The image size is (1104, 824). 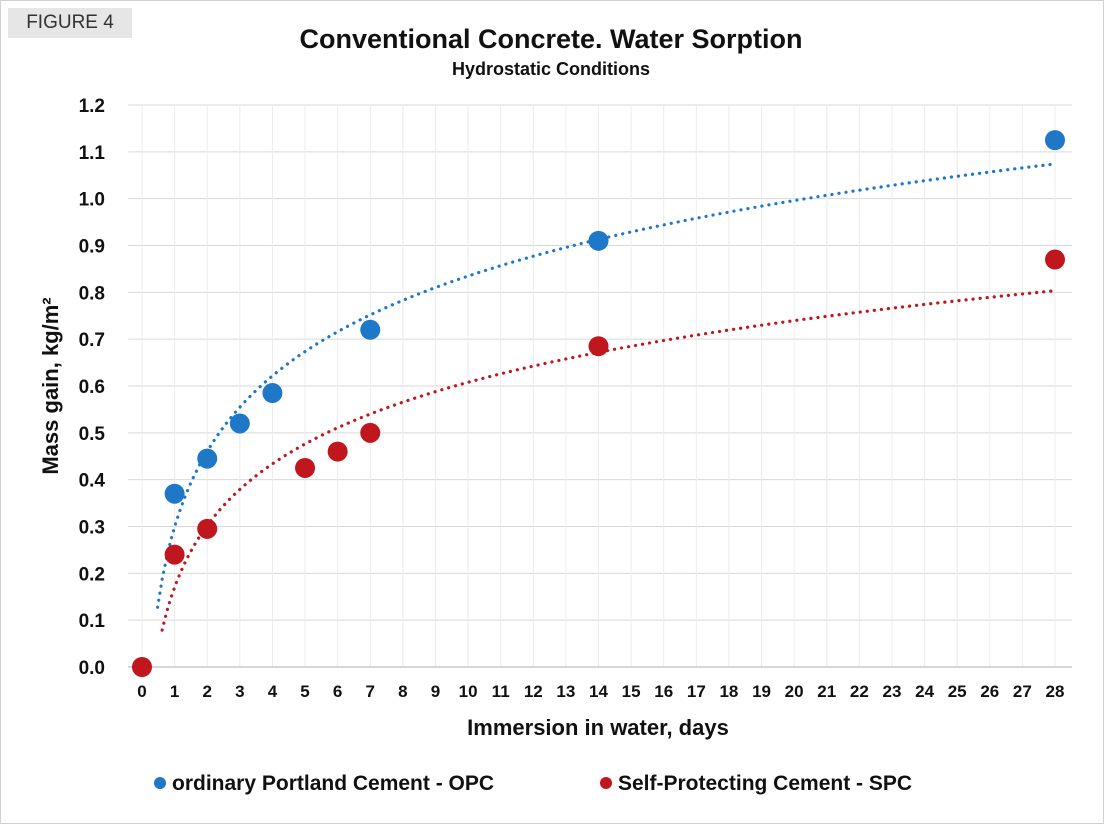 What do you see at coordinates (92, 200) in the screenshot?
I see `y-tick-label: 1.0` at bounding box center [92, 200].